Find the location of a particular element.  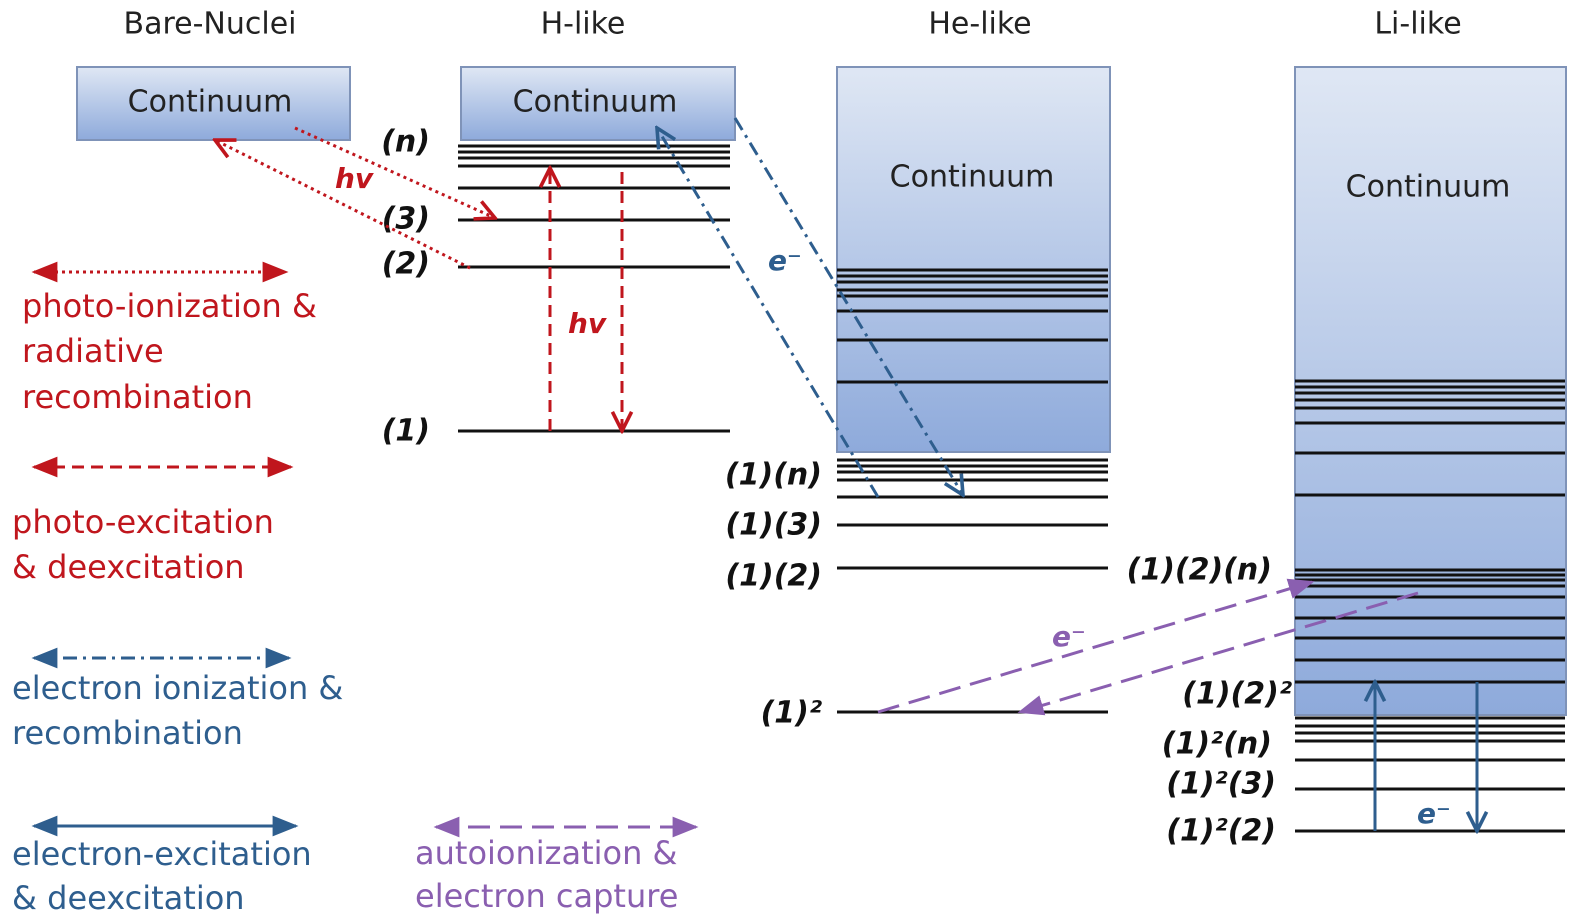

legend-text: electron ionization & is located at coordinates (177, 688).